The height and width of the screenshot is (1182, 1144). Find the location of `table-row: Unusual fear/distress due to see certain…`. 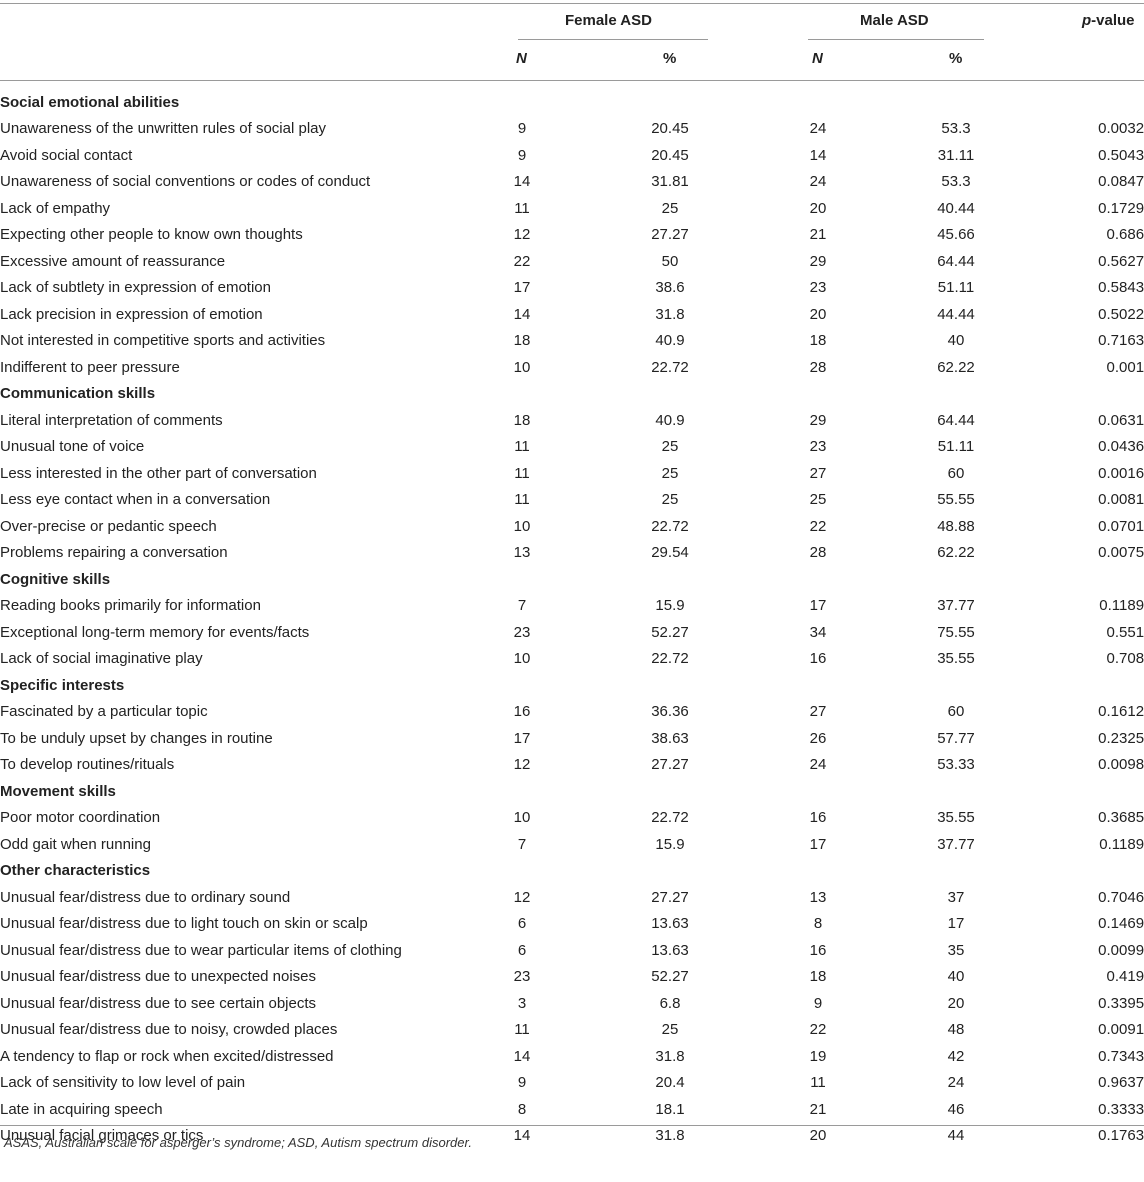

table-row: Unusual fear/distress due to see certain… is located at coordinates (572, 1003).